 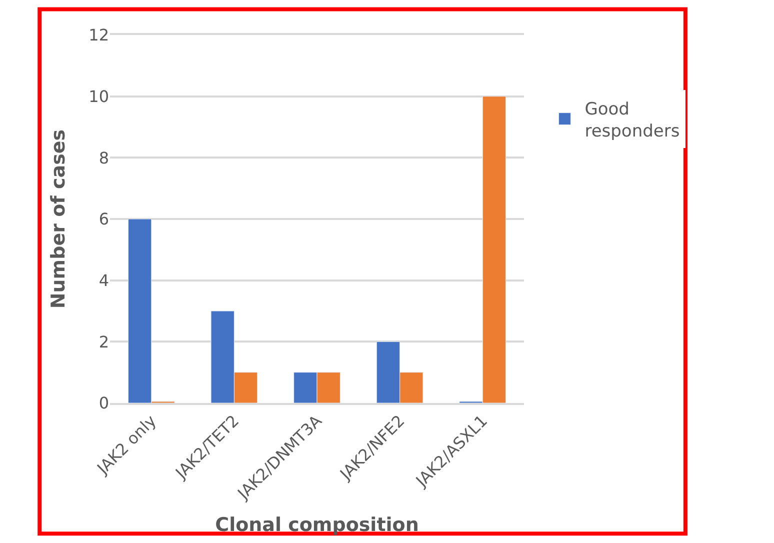 I want to click on y-tick-label: 0, so click(x=103, y=403).